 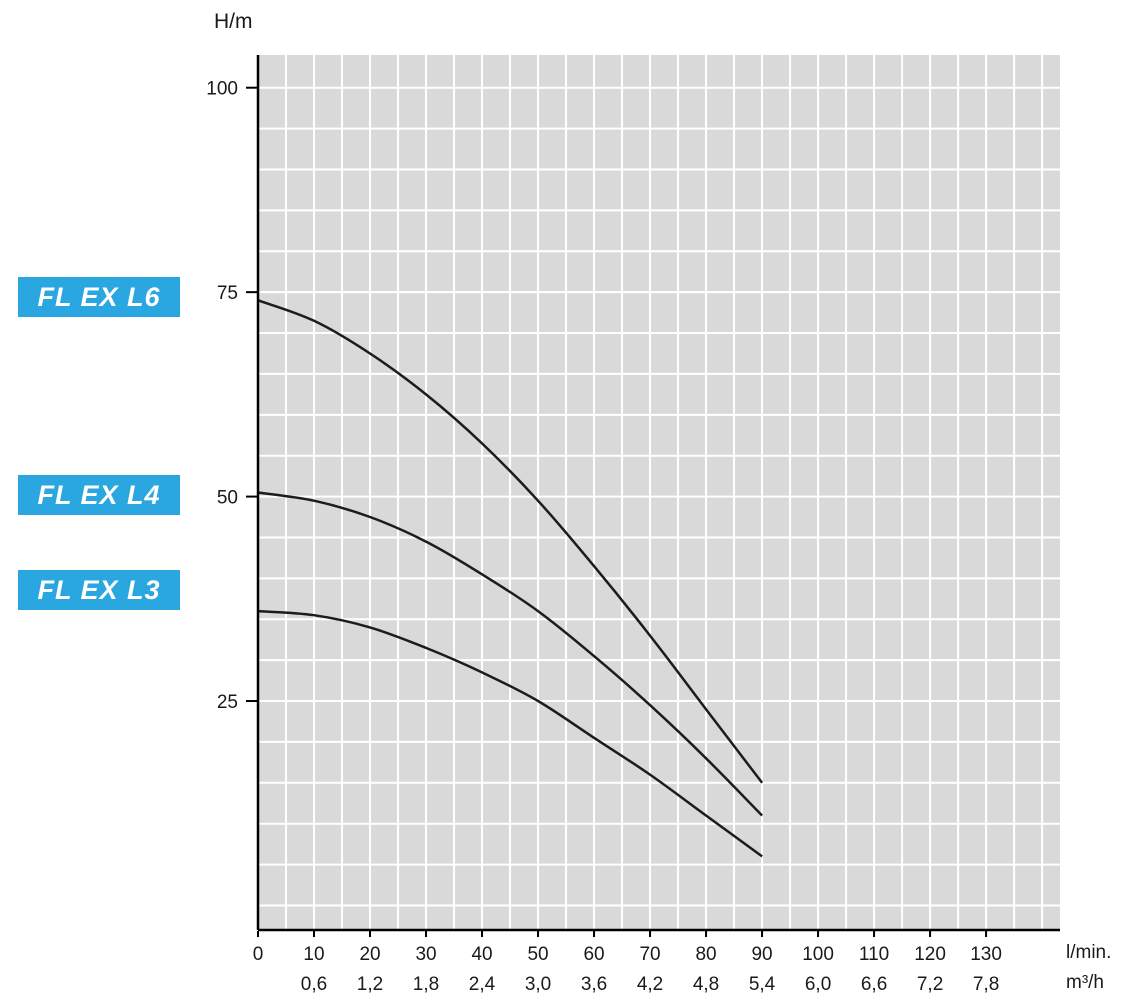 I want to click on x-tick-label-m3h: 4,8, so click(x=706, y=984).